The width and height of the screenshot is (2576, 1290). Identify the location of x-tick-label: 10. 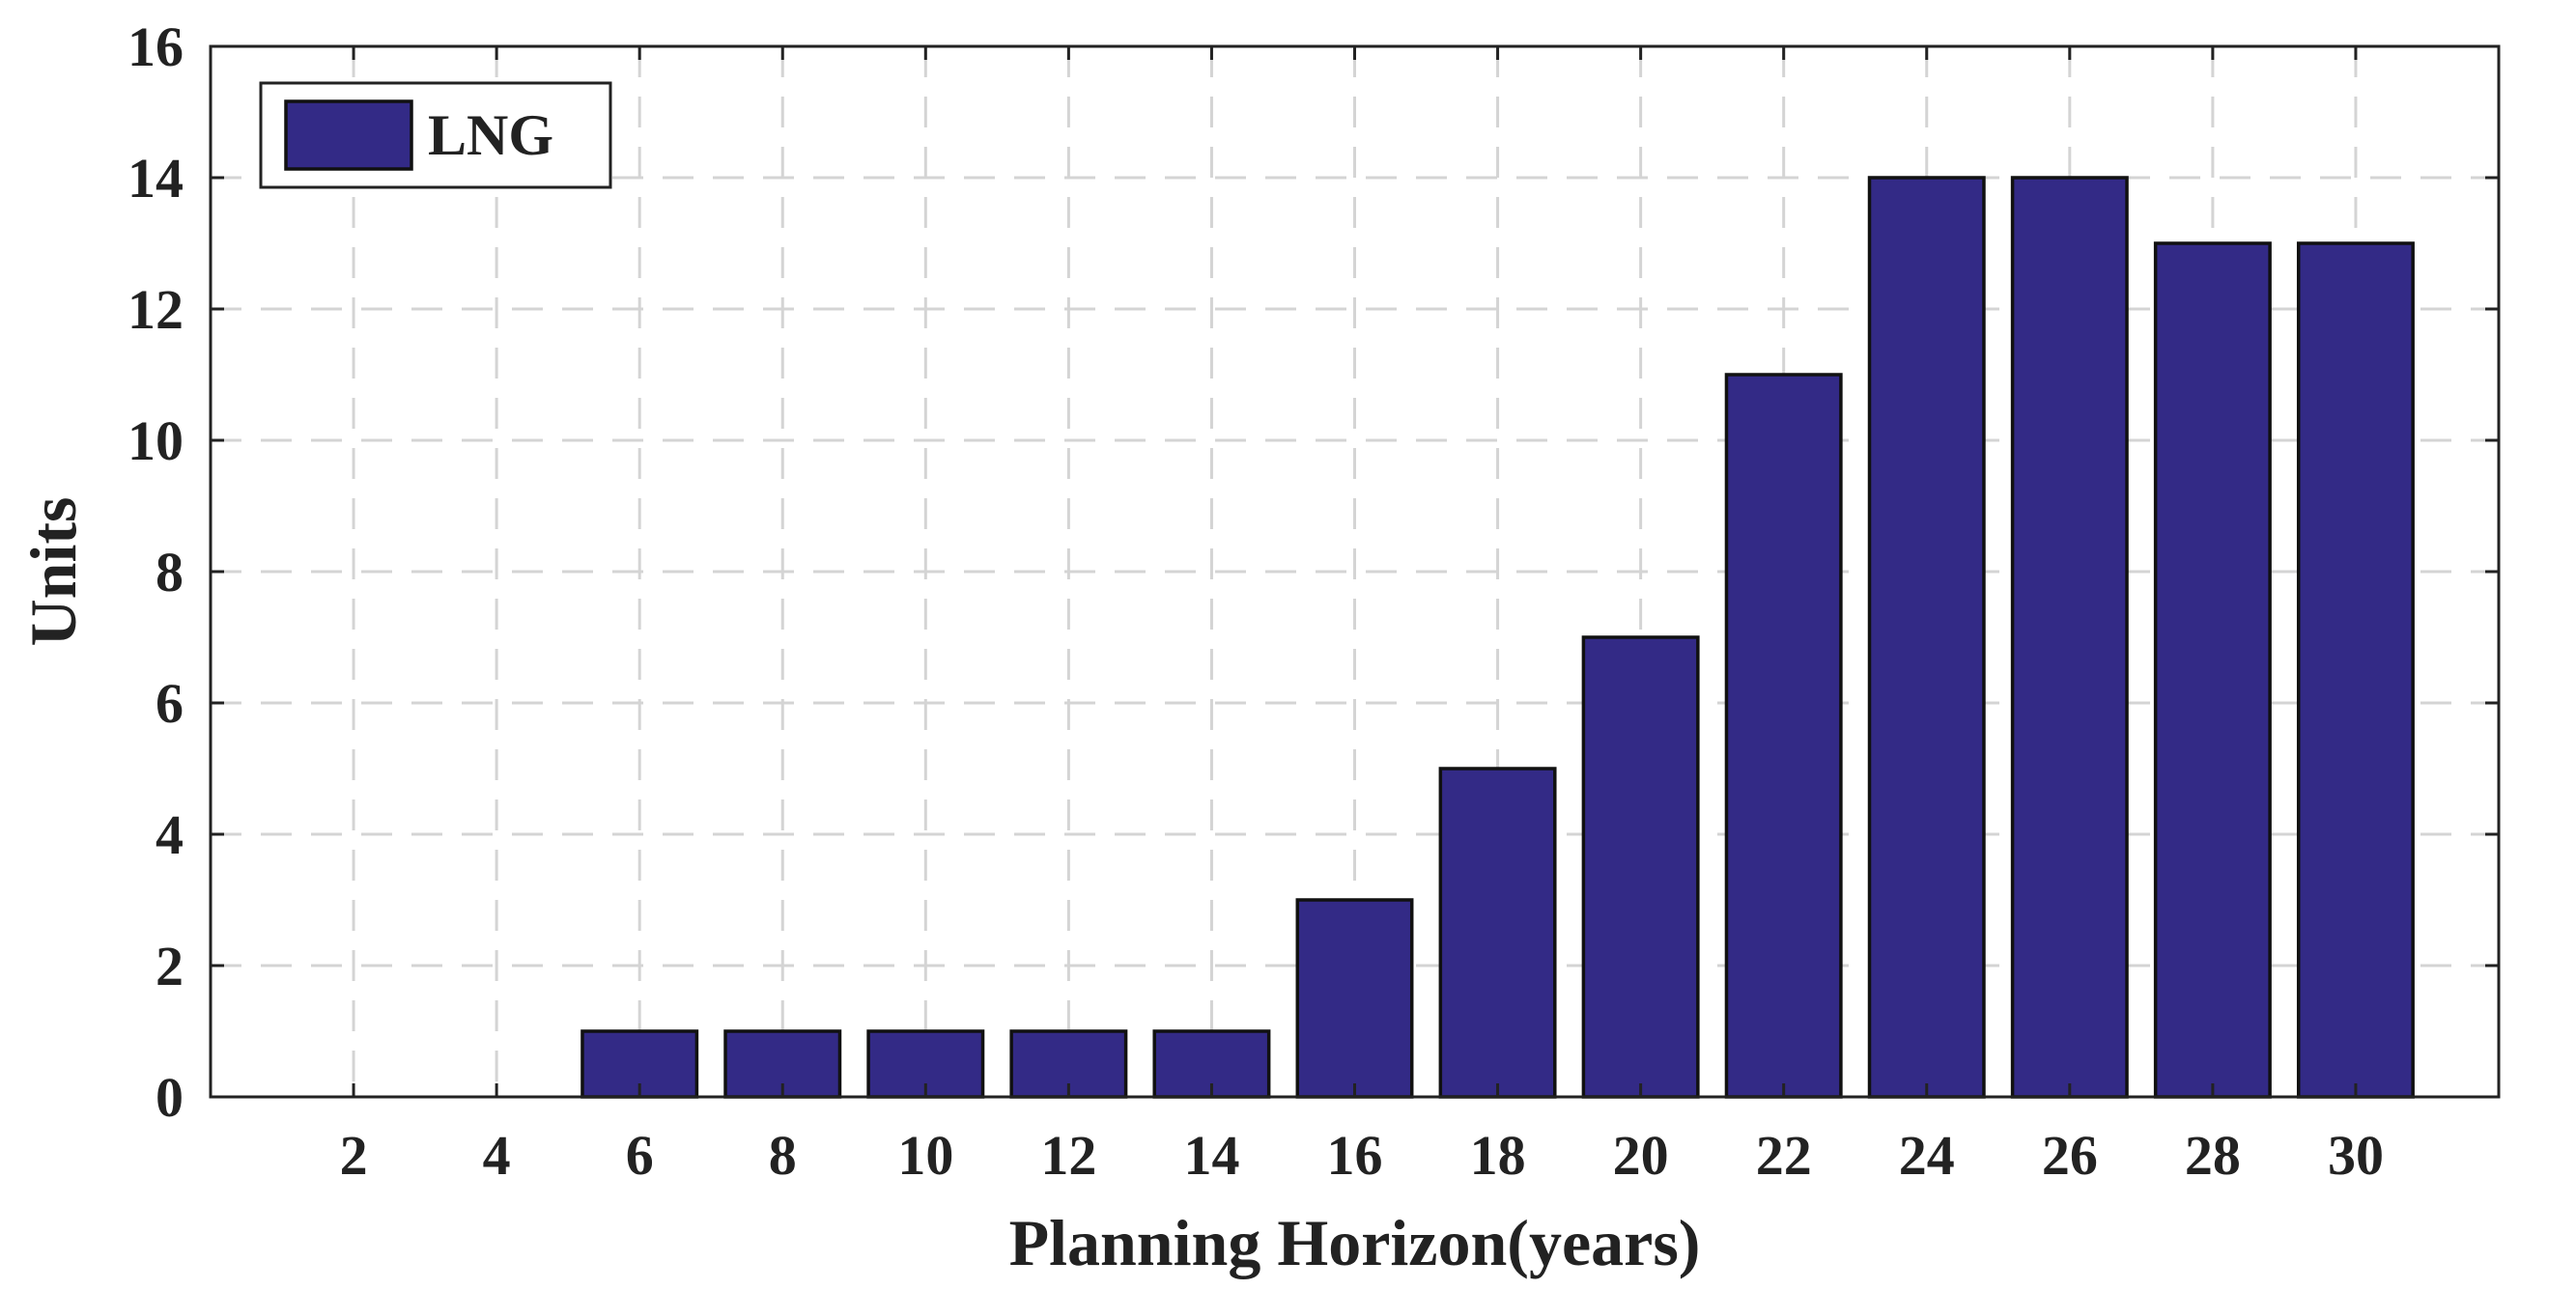
(925, 1155).